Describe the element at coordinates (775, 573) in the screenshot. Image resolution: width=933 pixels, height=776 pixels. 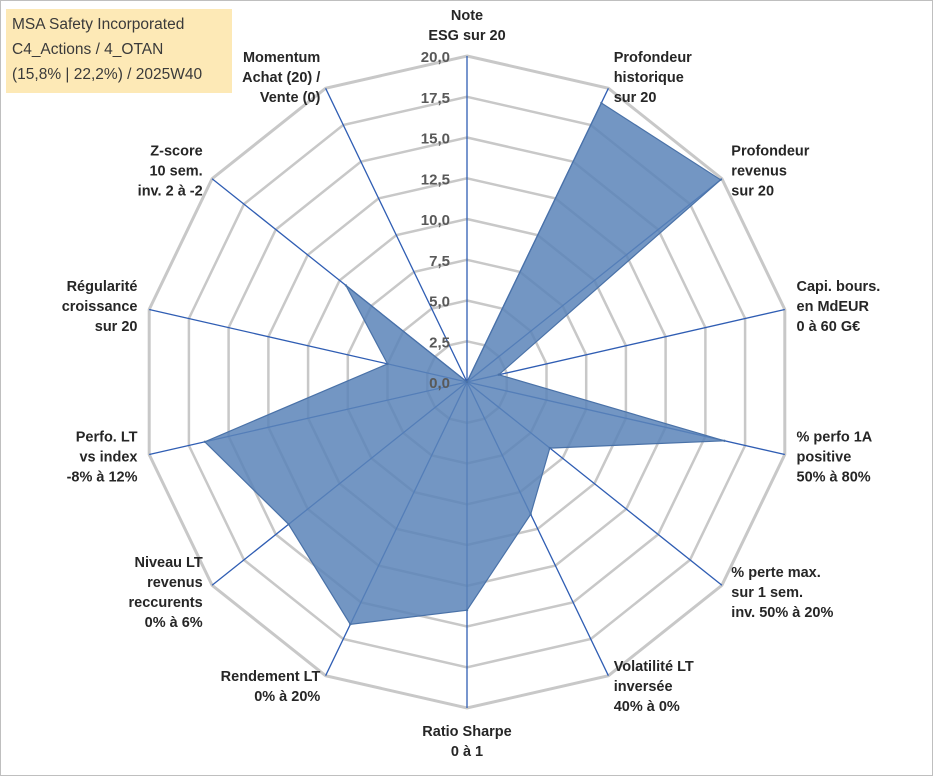
I see `category-label-line: % perte max.` at that location.